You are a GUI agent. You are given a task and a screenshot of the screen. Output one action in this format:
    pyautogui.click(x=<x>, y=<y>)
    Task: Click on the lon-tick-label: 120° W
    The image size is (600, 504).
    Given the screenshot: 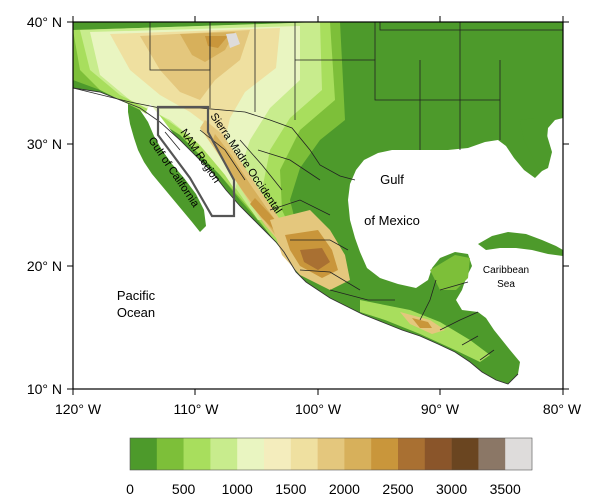 What is the action you would take?
    pyautogui.click(x=78, y=409)
    